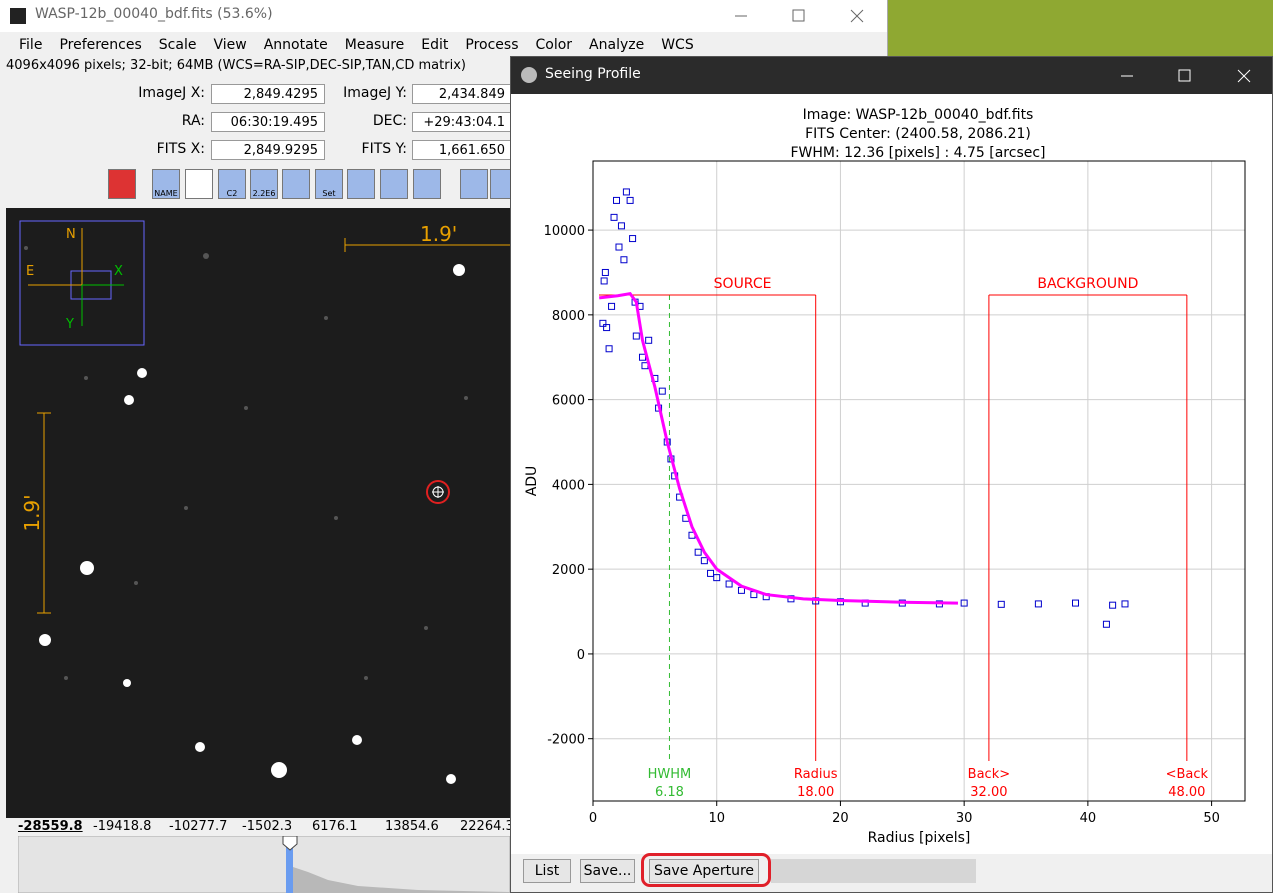 This screenshot has height=893, width=1273. I want to click on chart-title: FWHM: 12.36 [pixels] : 4.75 [arcsec], so click(917, 153).